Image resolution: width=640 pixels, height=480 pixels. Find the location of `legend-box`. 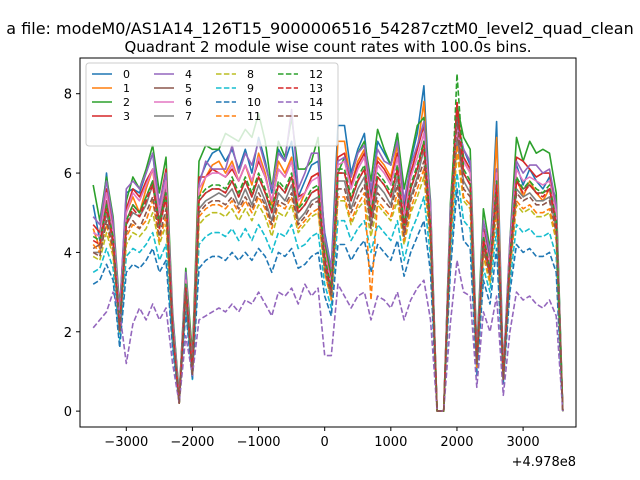

legend-box is located at coordinates (212, 104).